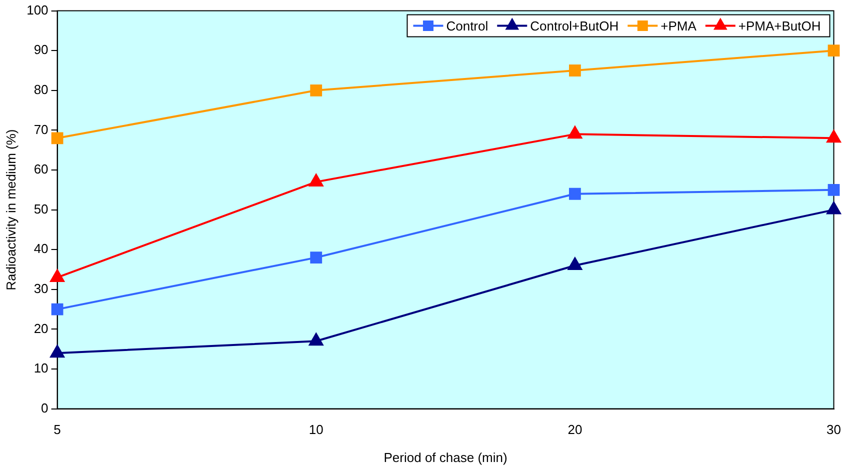 The height and width of the screenshot is (470, 849). I want to click on y-tick-label: 80, so click(41, 89).